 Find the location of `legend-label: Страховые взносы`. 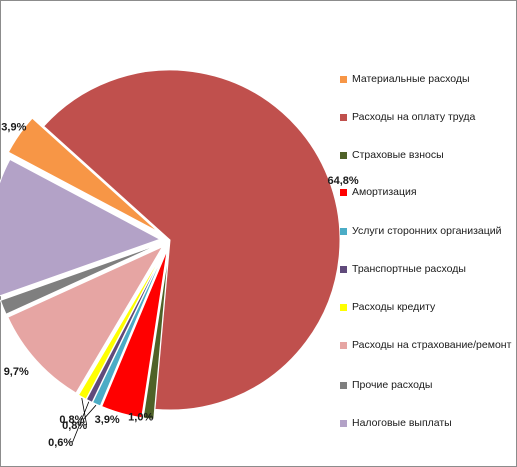

legend-label: Страховые взносы is located at coordinates (398, 155).